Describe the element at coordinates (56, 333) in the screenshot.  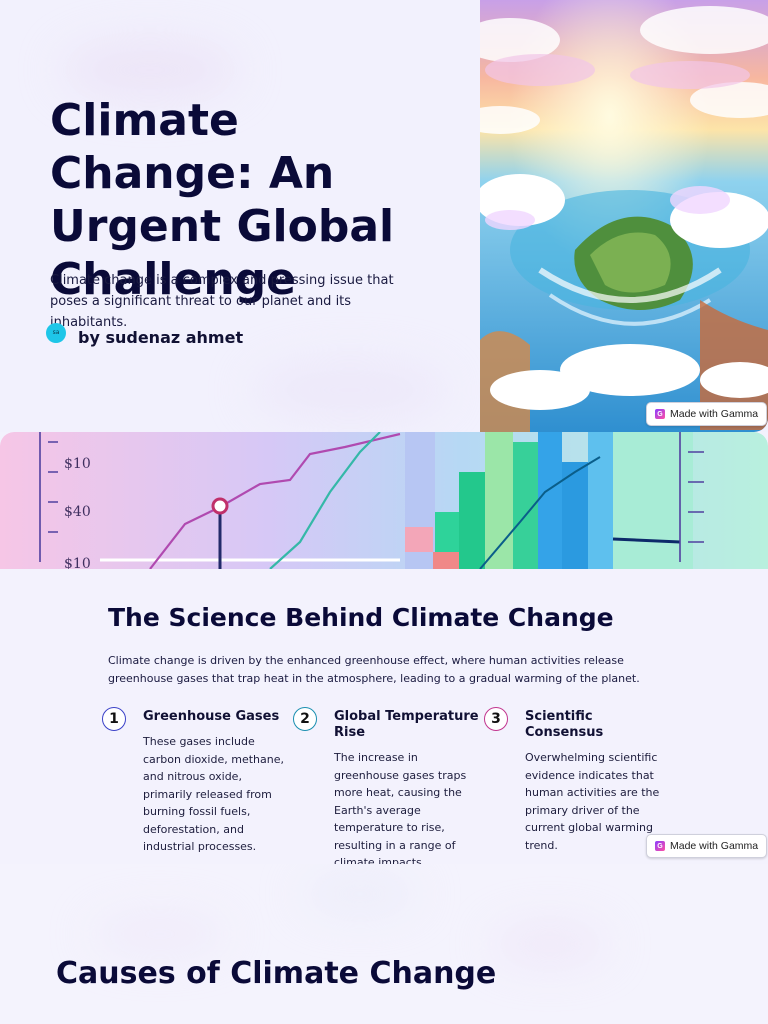
I see `author-avatar: sa` at that location.